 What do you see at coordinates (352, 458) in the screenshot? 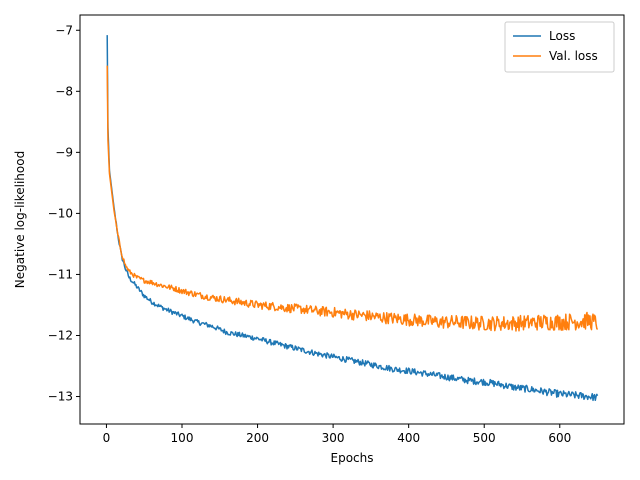
I see `x-axis-label: Epochs` at bounding box center [352, 458].